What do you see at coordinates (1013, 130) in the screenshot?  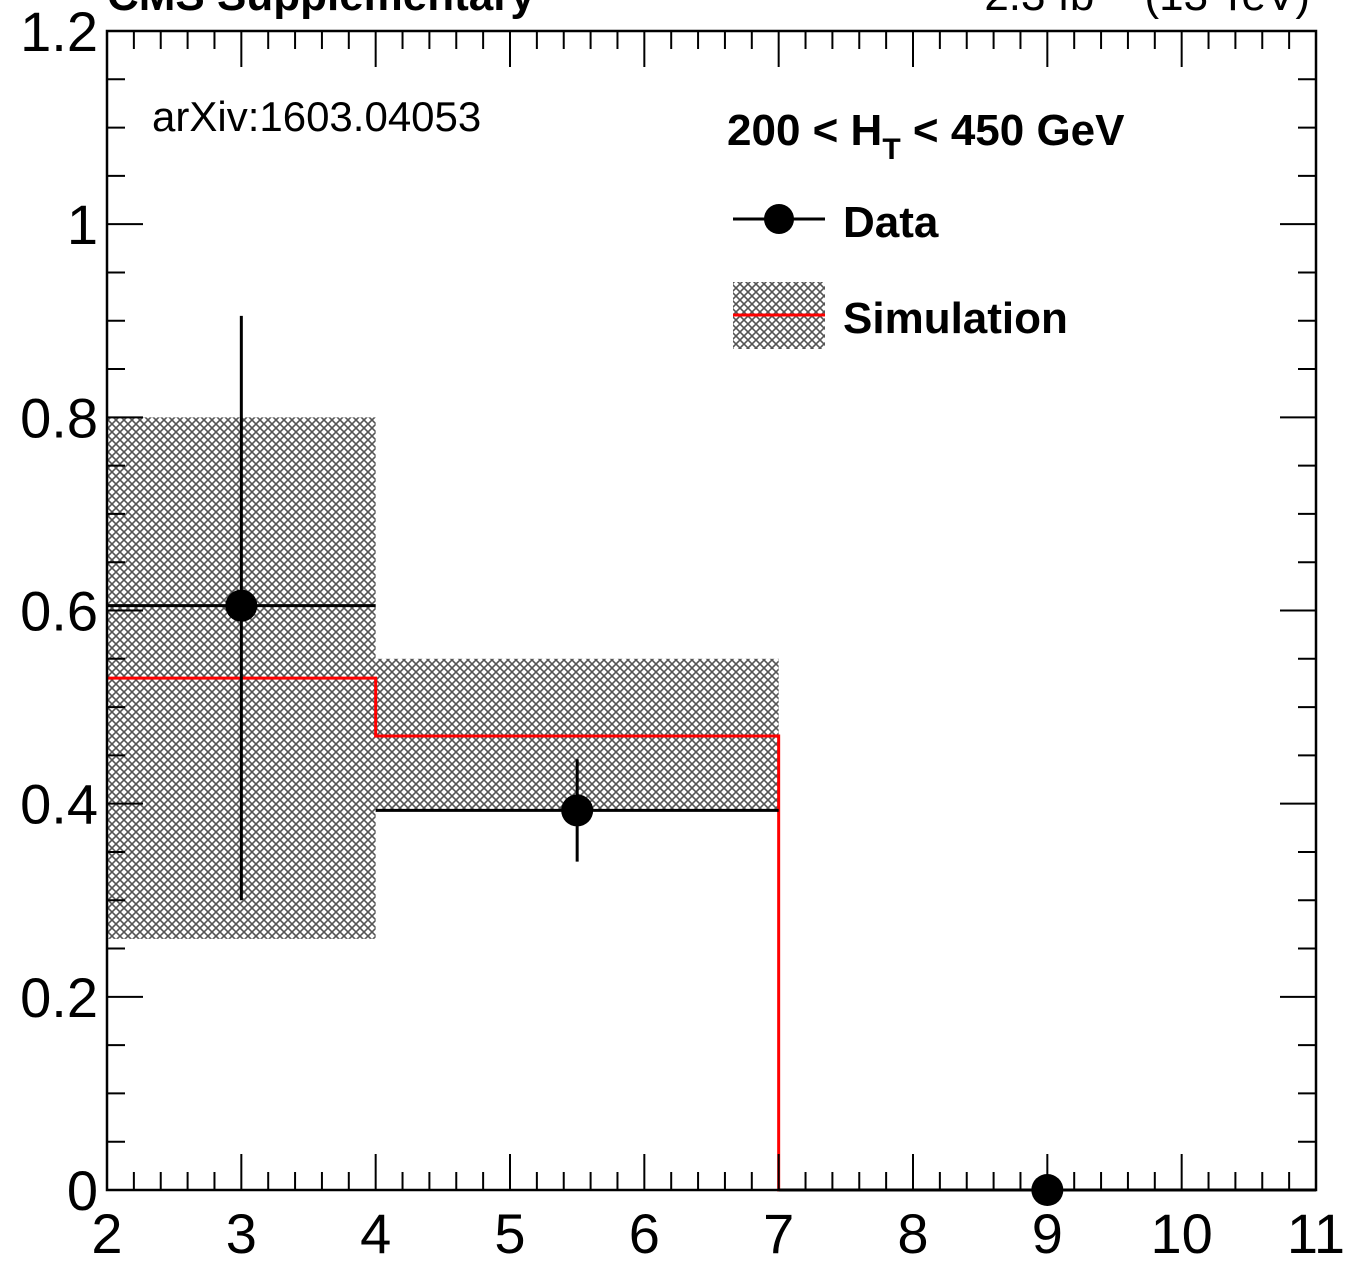 I see `region-label-suffix: < 450 GeV` at bounding box center [1013, 130].